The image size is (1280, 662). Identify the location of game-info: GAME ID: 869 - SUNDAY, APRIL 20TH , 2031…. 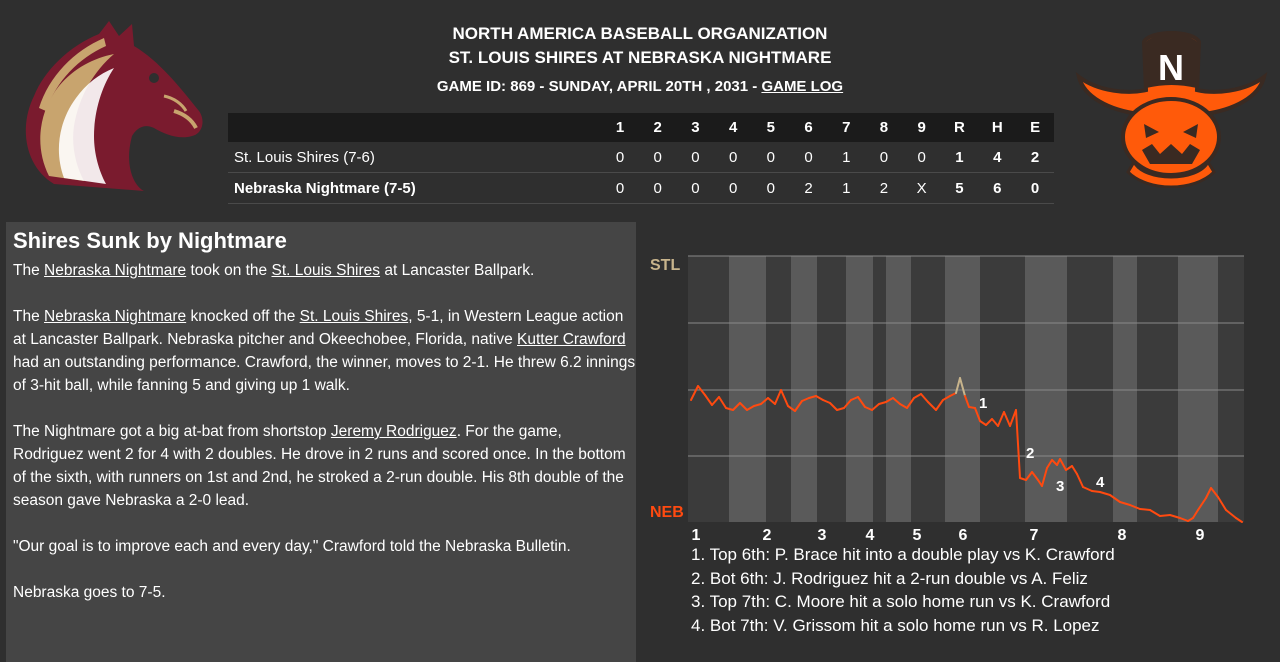
(599, 86).